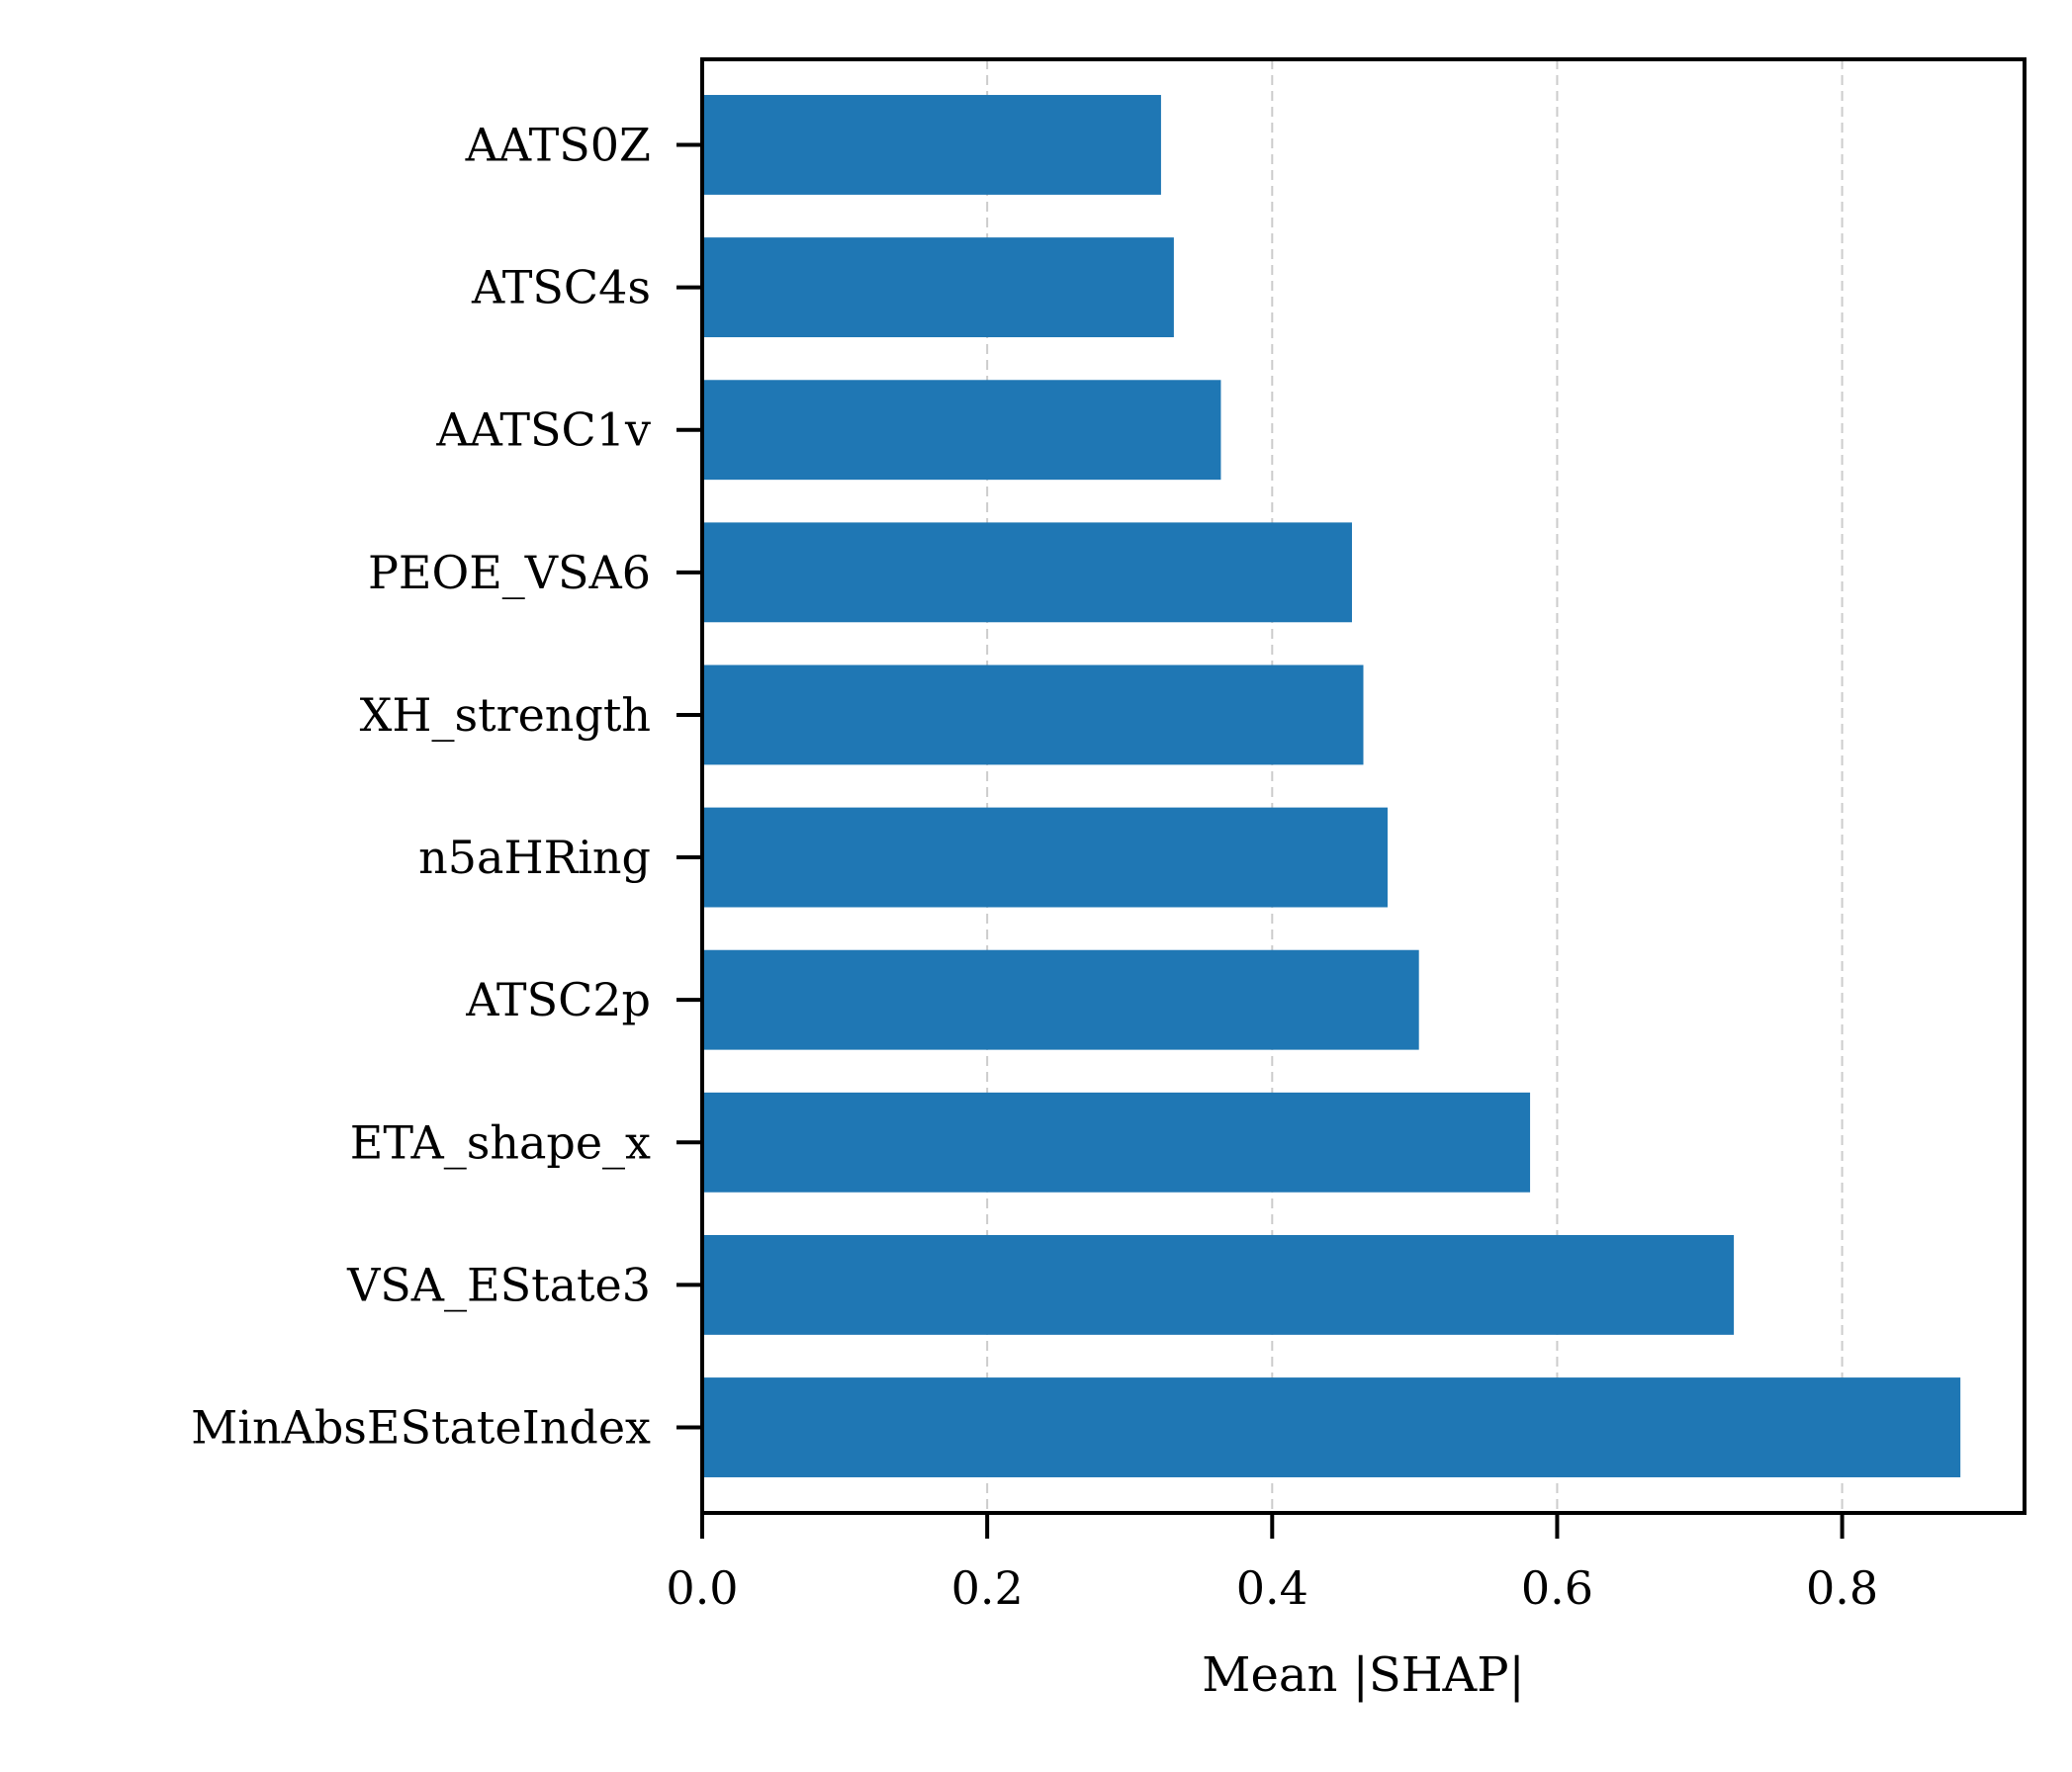 The width and height of the screenshot is (2072, 1772). I want to click on y-tick-label: n5aHRing, so click(534, 857).